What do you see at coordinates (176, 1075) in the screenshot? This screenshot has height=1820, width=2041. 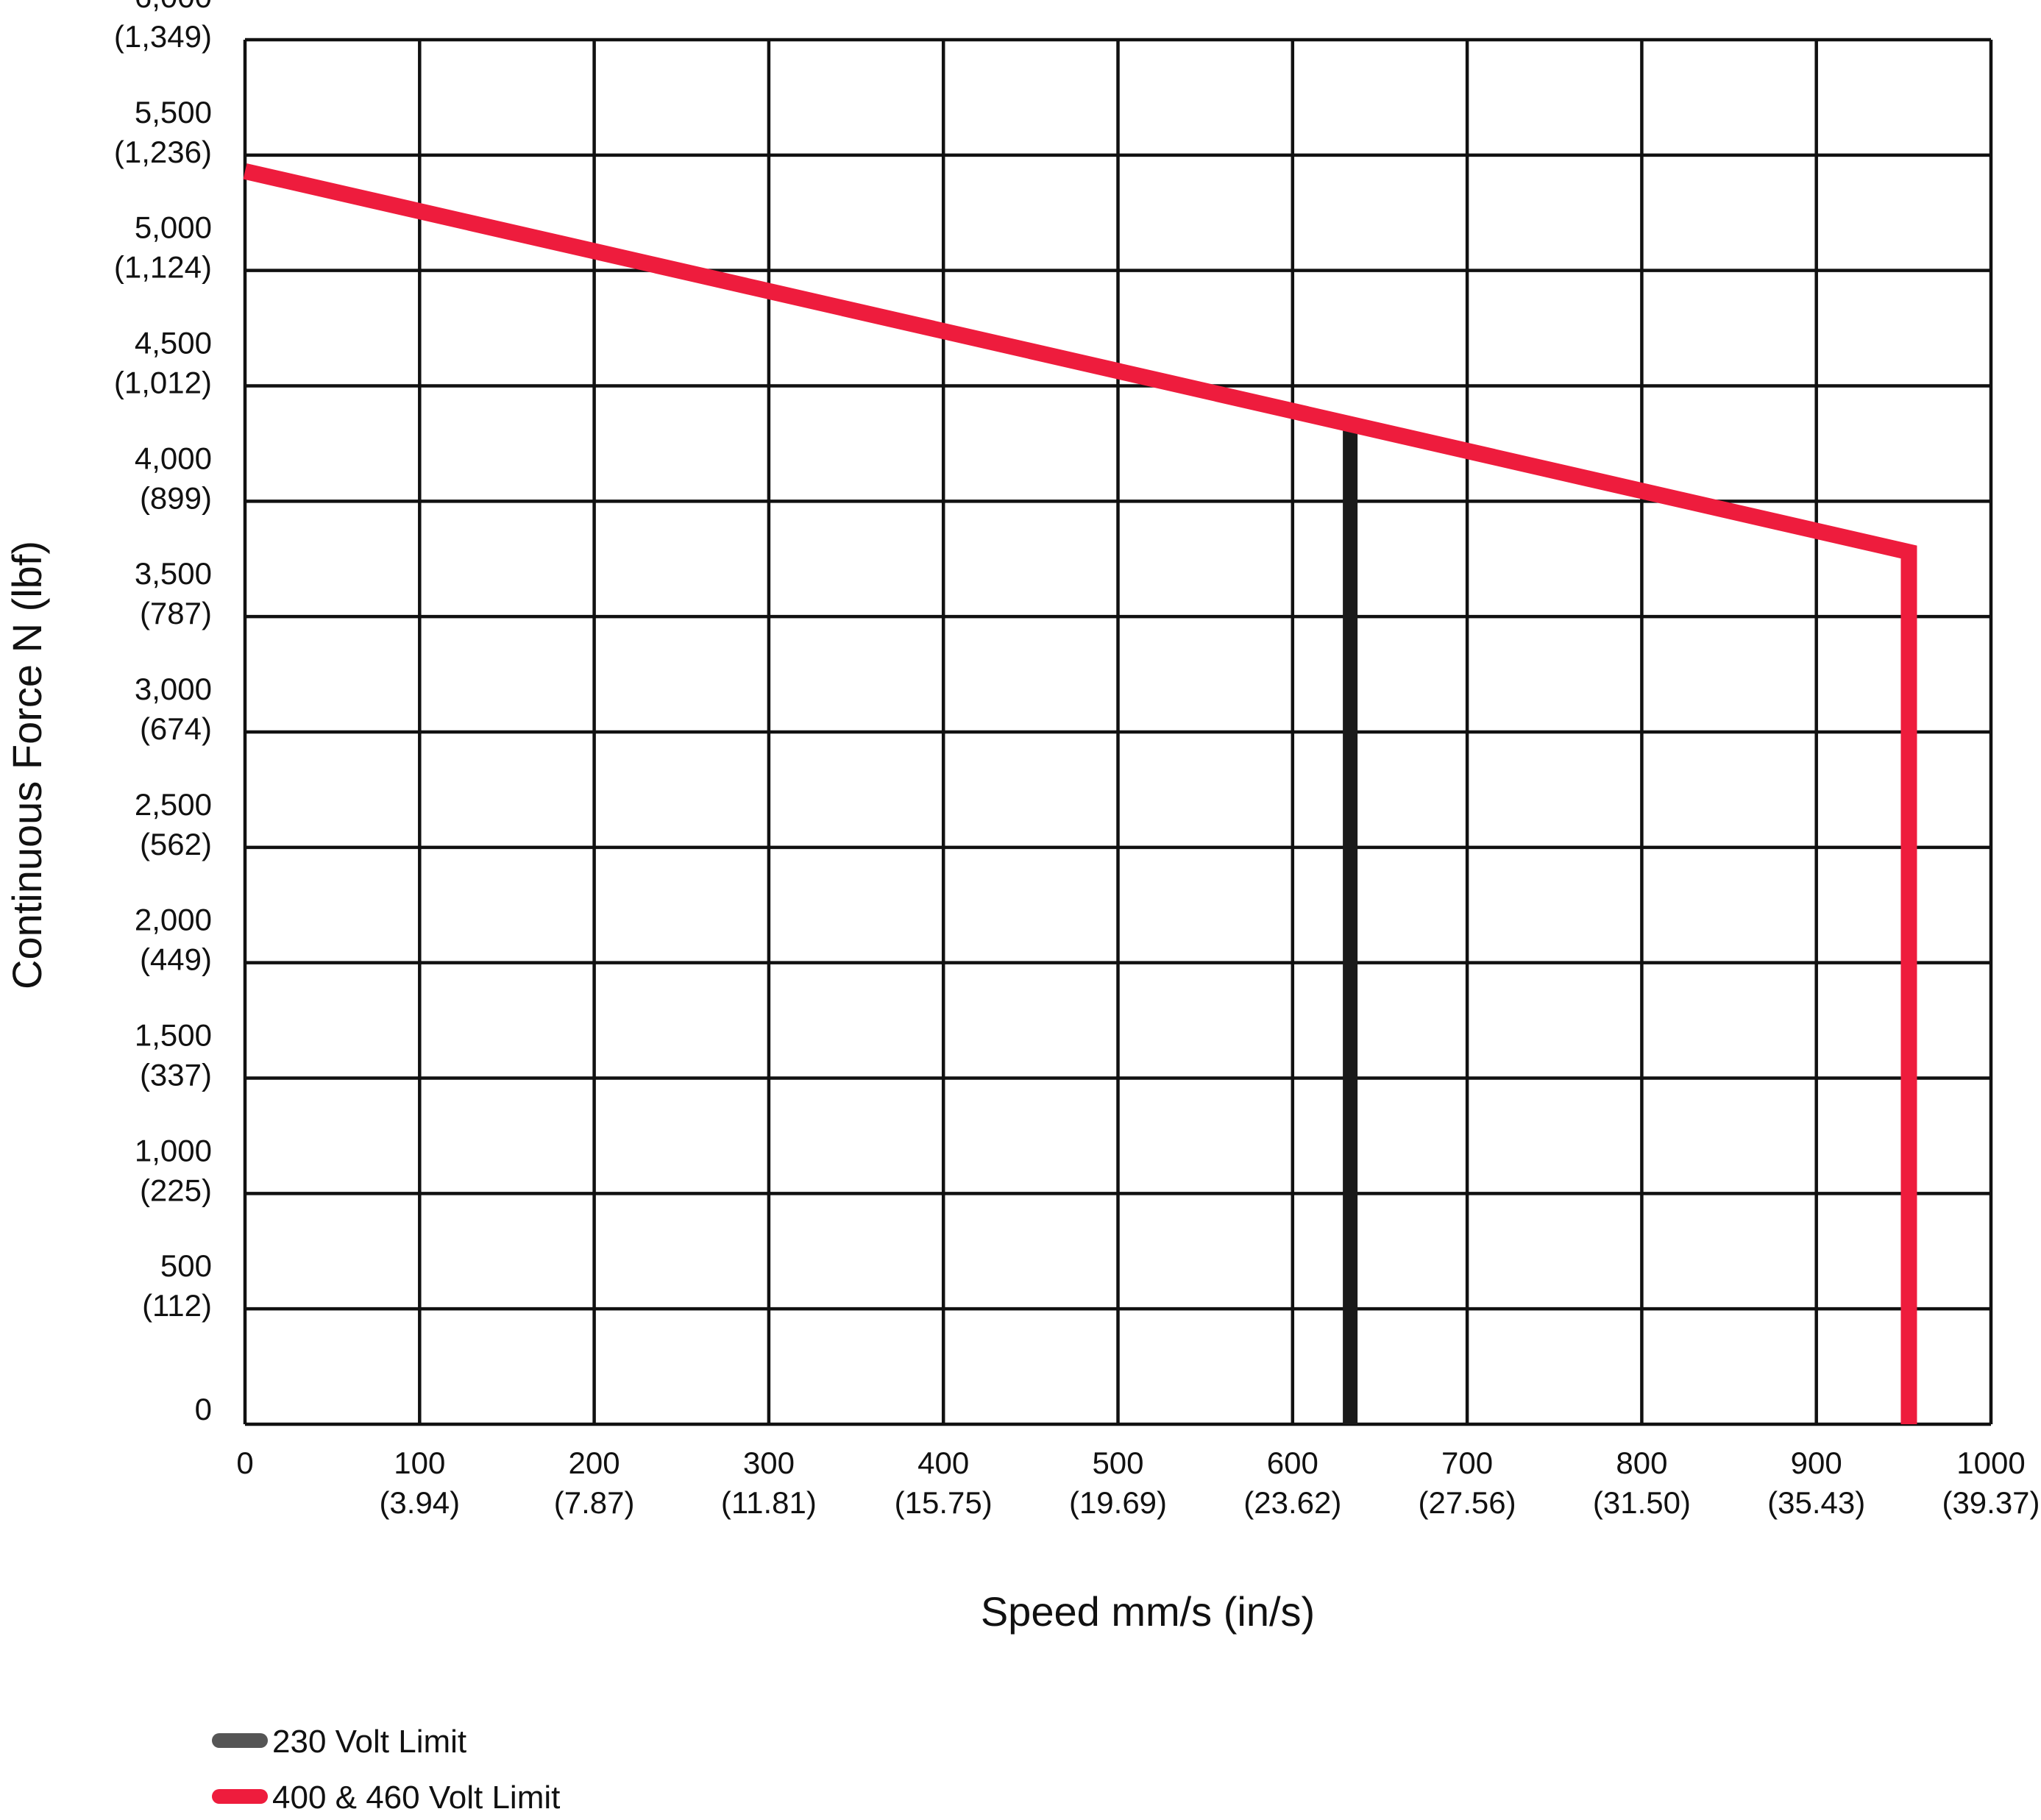 I see `y-tick-sublabel: (337)` at bounding box center [176, 1075].